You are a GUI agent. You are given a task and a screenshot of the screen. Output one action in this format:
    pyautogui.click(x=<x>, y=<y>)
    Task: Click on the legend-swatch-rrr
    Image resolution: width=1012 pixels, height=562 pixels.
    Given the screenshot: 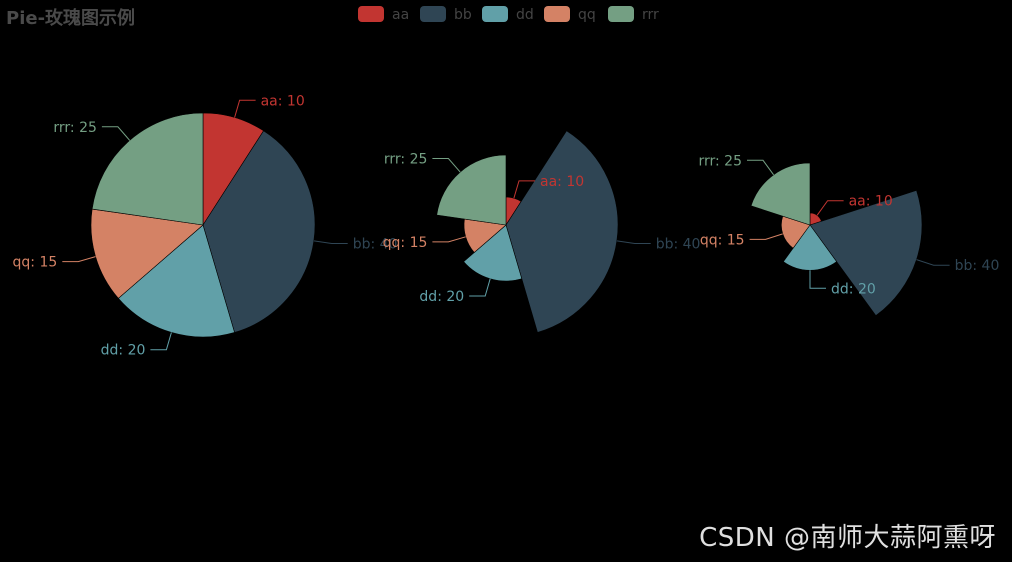 What is the action you would take?
    pyautogui.click(x=621, y=14)
    